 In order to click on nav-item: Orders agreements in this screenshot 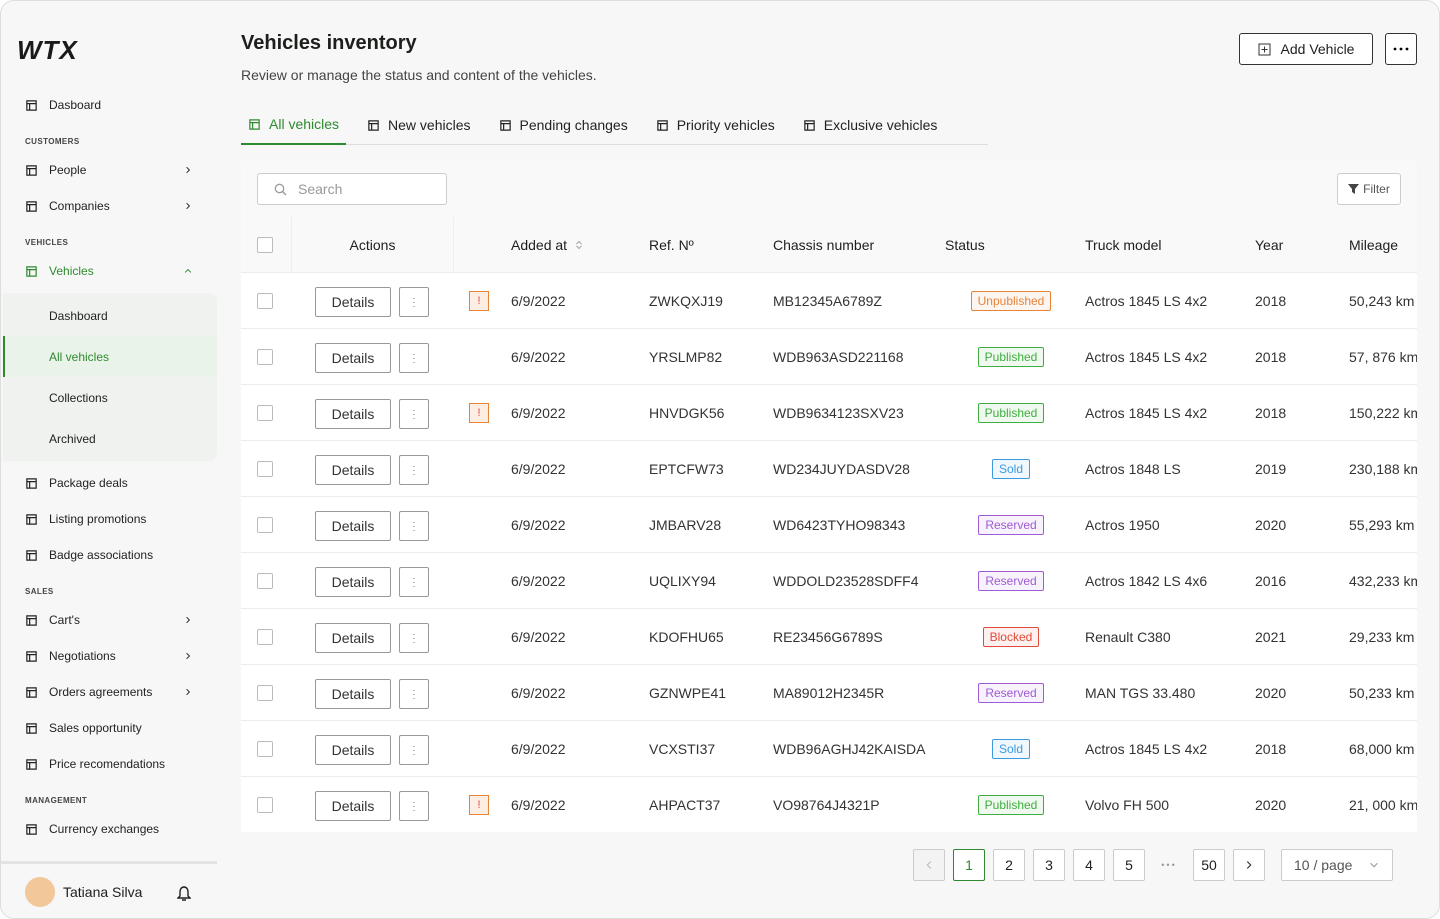, I will do `click(109, 692)`.